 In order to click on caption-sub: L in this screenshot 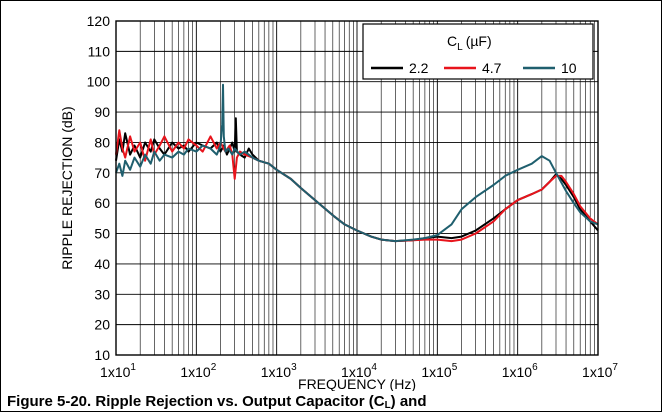, I will do `click(387, 405)`.